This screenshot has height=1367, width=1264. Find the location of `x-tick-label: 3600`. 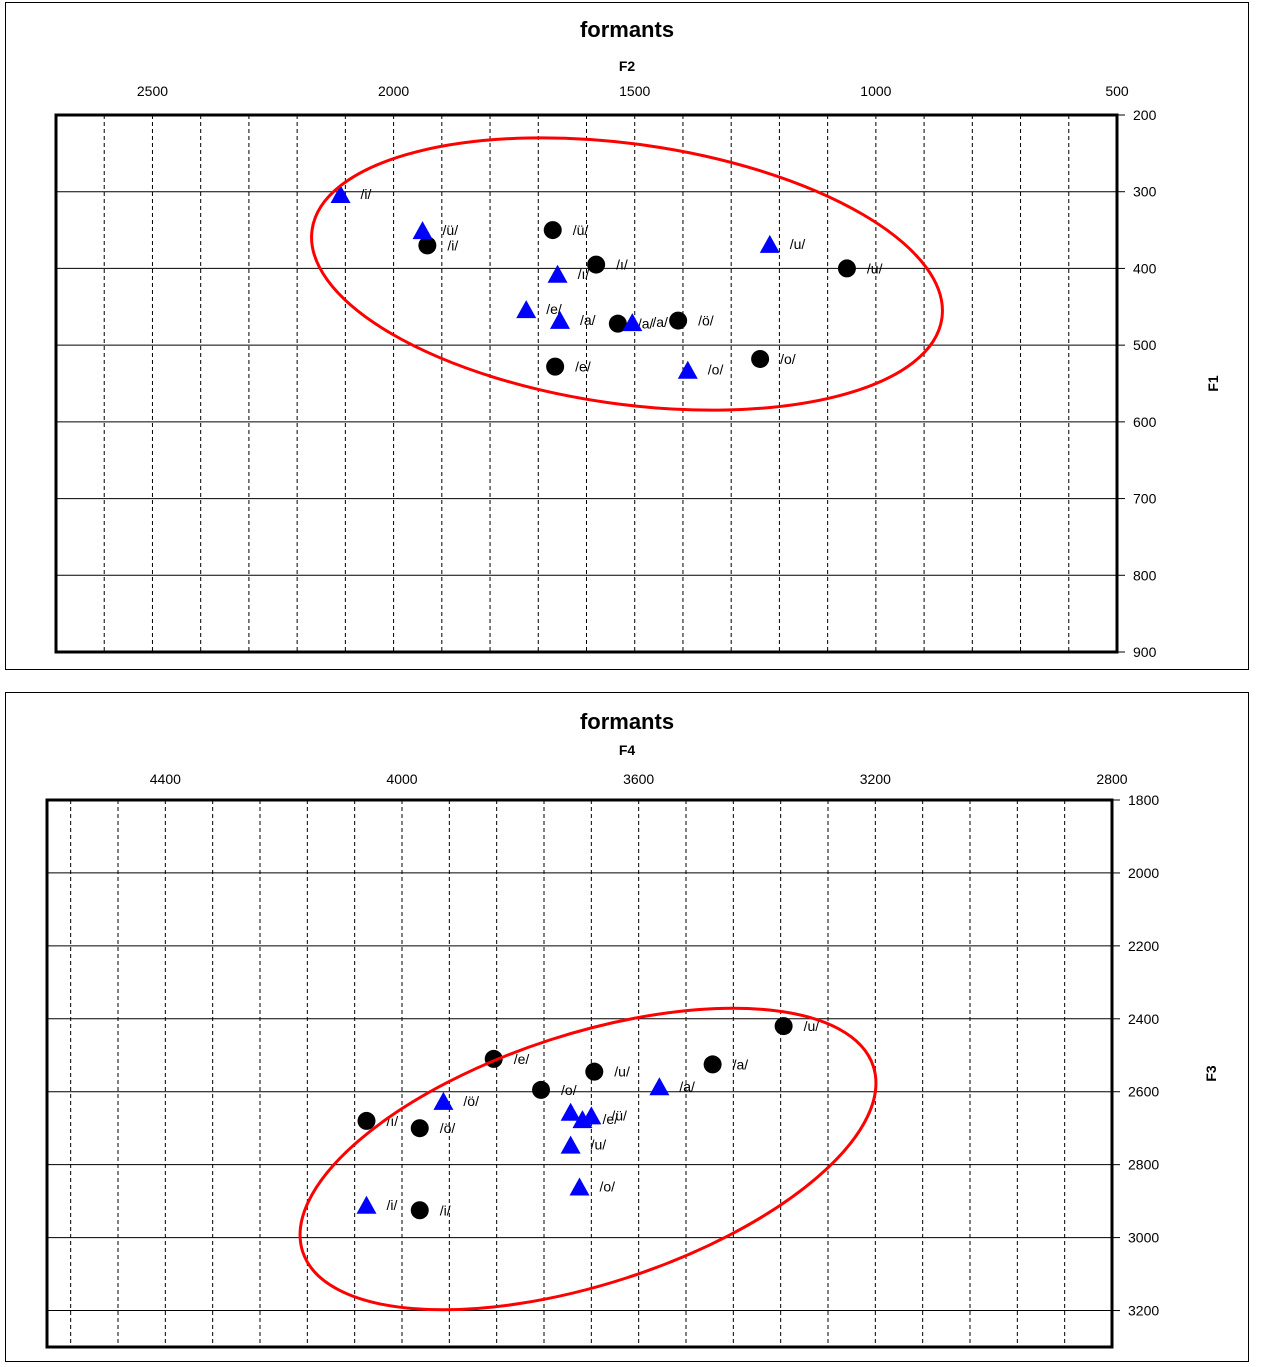

x-tick-label: 3600 is located at coordinates (638, 779).